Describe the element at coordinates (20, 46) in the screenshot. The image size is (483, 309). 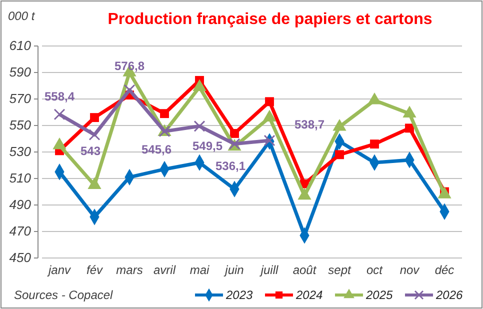
I see `y-tick-label: 610` at that location.